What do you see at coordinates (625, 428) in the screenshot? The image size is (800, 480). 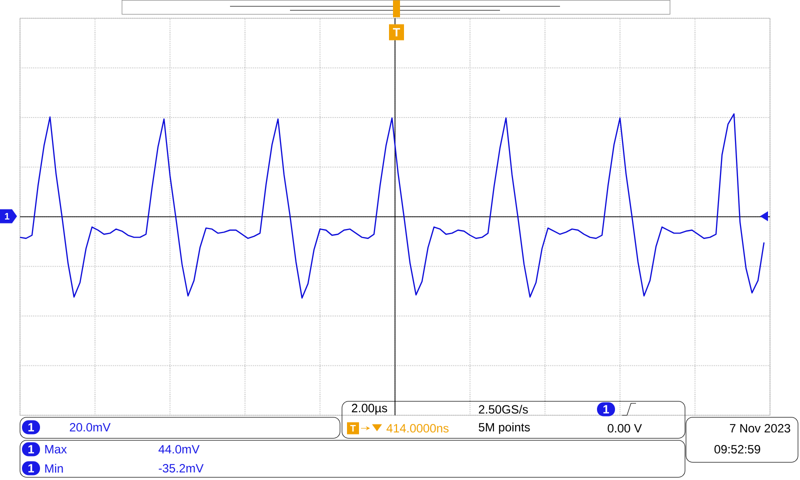 I see `text: 0.00 V` at bounding box center [625, 428].